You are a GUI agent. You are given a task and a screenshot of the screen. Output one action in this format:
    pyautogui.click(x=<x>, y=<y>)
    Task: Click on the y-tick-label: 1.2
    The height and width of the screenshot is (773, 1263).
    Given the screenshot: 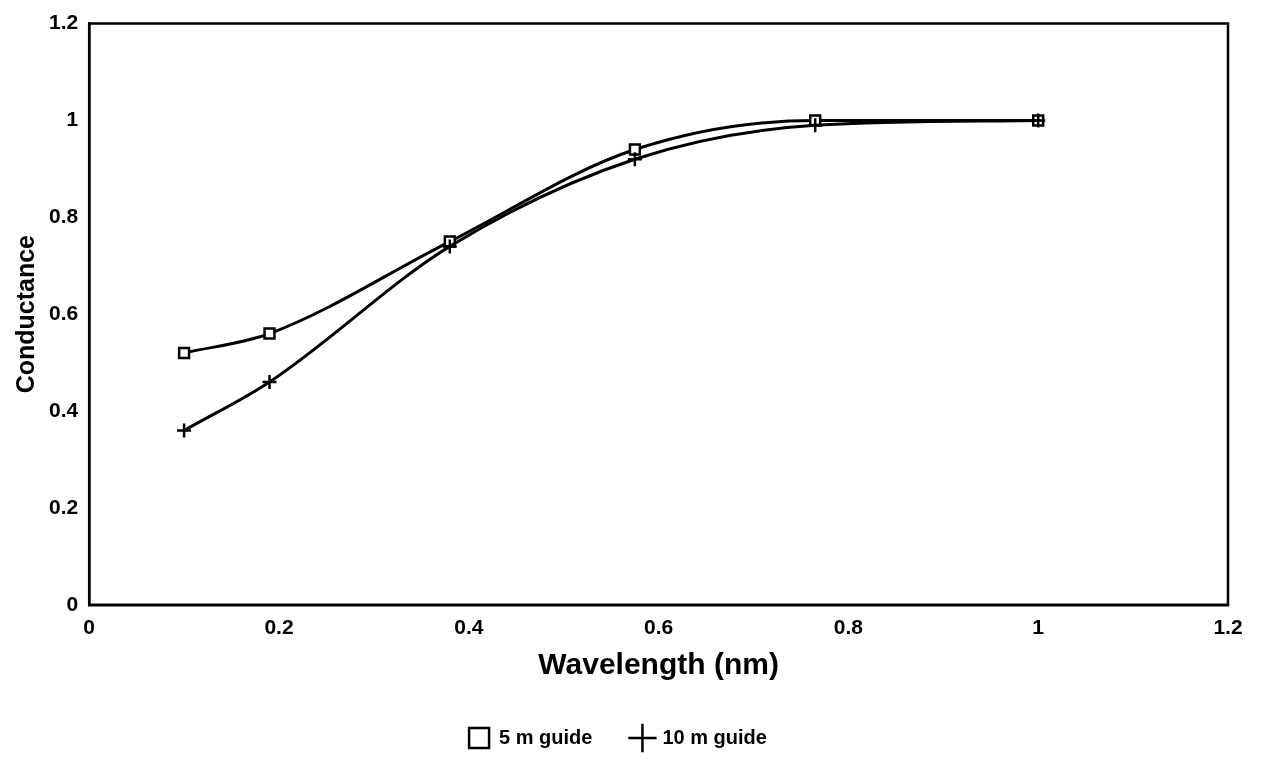 What is the action you would take?
    pyautogui.click(x=63, y=22)
    